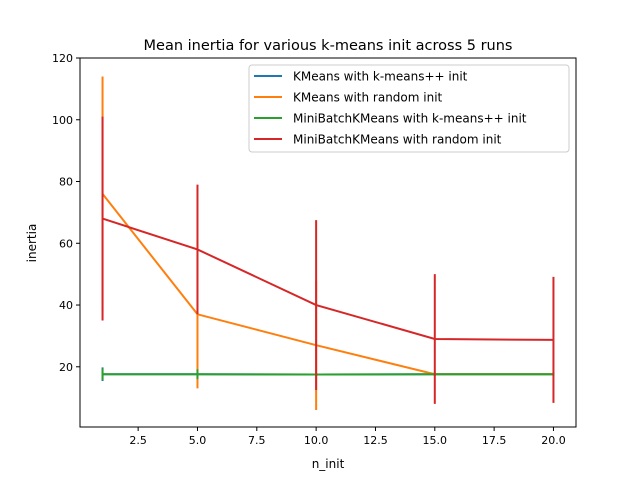 The height and width of the screenshot is (480, 640). What do you see at coordinates (66, 367) in the screenshot?
I see `y-tick-label: 20` at bounding box center [66, 367].